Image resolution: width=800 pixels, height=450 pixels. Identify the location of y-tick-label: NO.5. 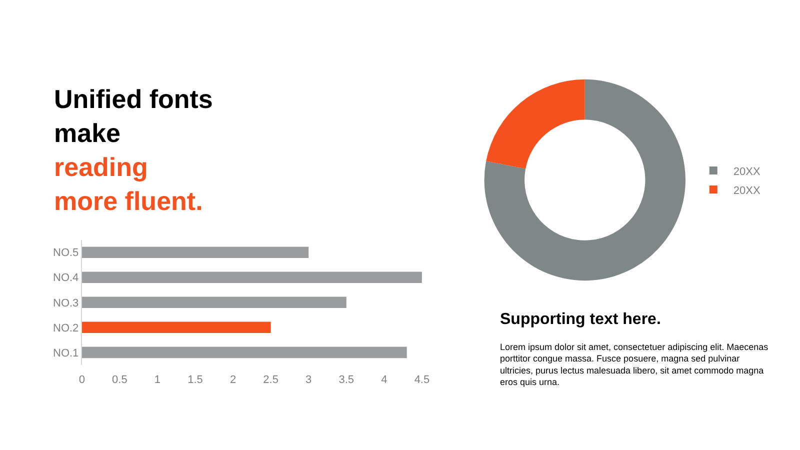
(66, 253).